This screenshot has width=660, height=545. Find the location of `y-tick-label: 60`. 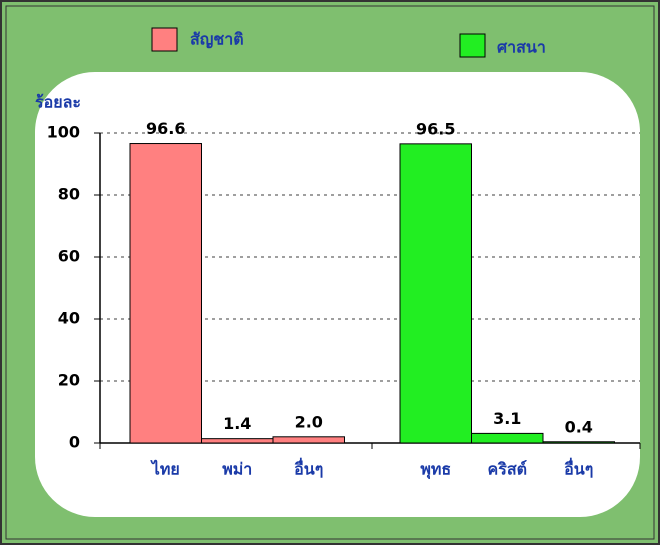

y-tick-label: 60 is located at coordinates (69, 256).